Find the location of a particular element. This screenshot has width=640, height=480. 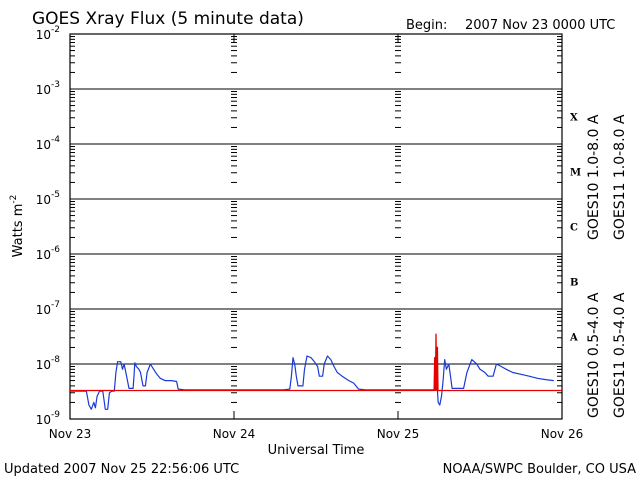

chart-title: GOES Xray Flux (5 minute data) is located at coordinates (168, 19).